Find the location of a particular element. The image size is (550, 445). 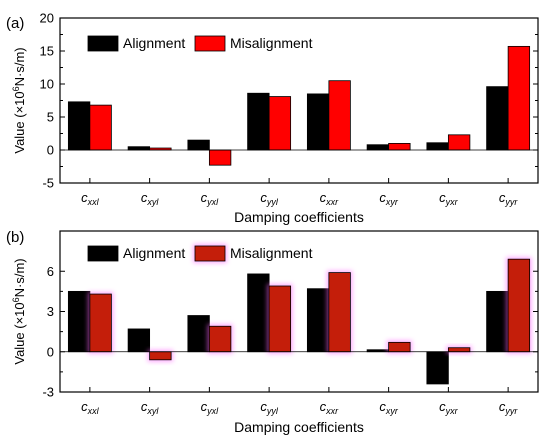

y-tick-label: 20 is located at coordinates (47, 18).